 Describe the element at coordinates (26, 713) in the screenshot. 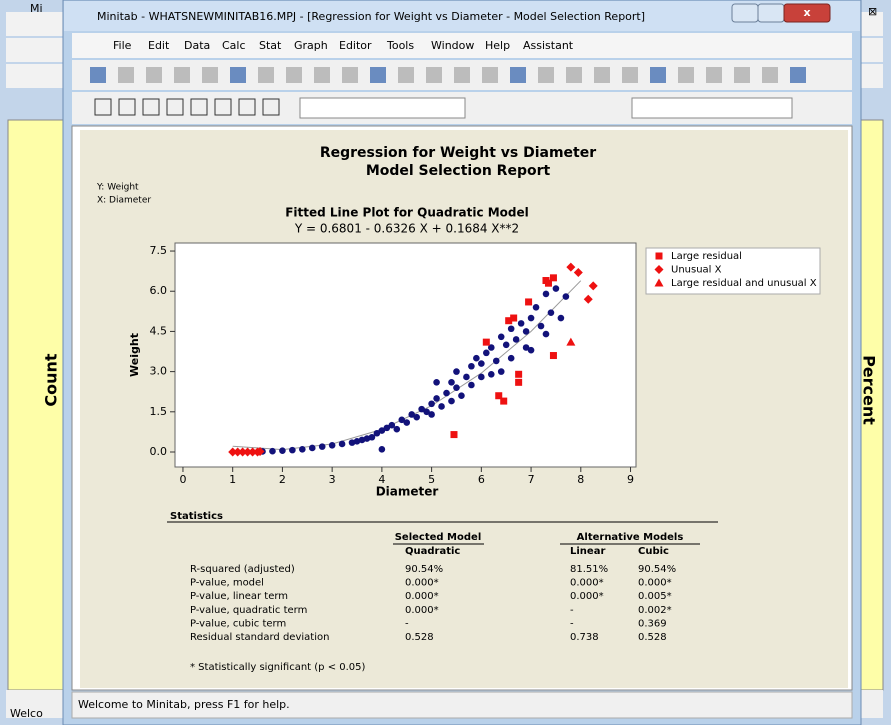

I see `back-status-text: Welco` at that location.